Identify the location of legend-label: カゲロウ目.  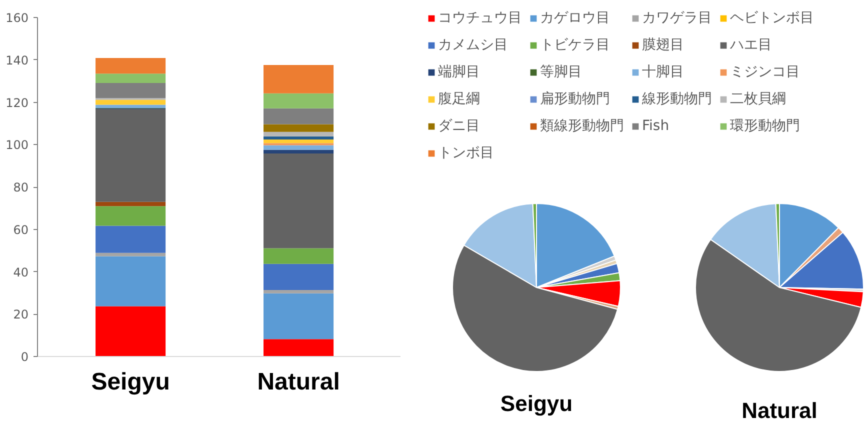
(575, 18).